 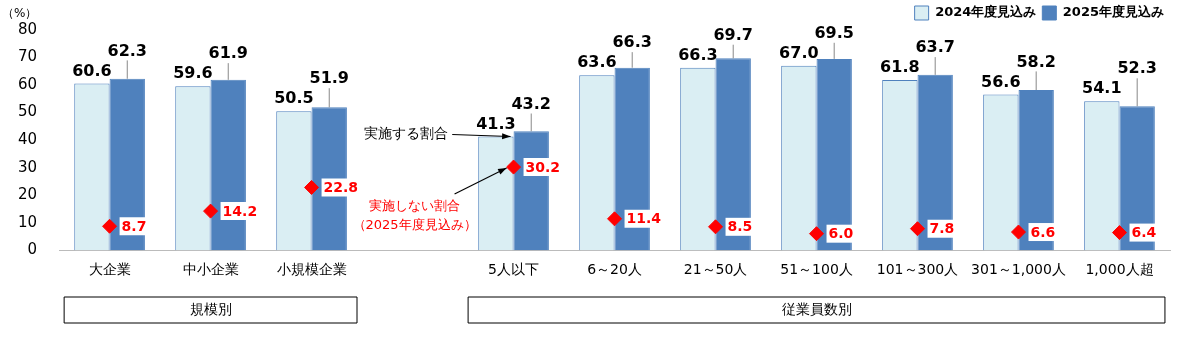 What do you see at coordinates (1119, 269) in the screenshot?
I see `x-tick-label: 1,000人超` at bounding box center [1119, 269].